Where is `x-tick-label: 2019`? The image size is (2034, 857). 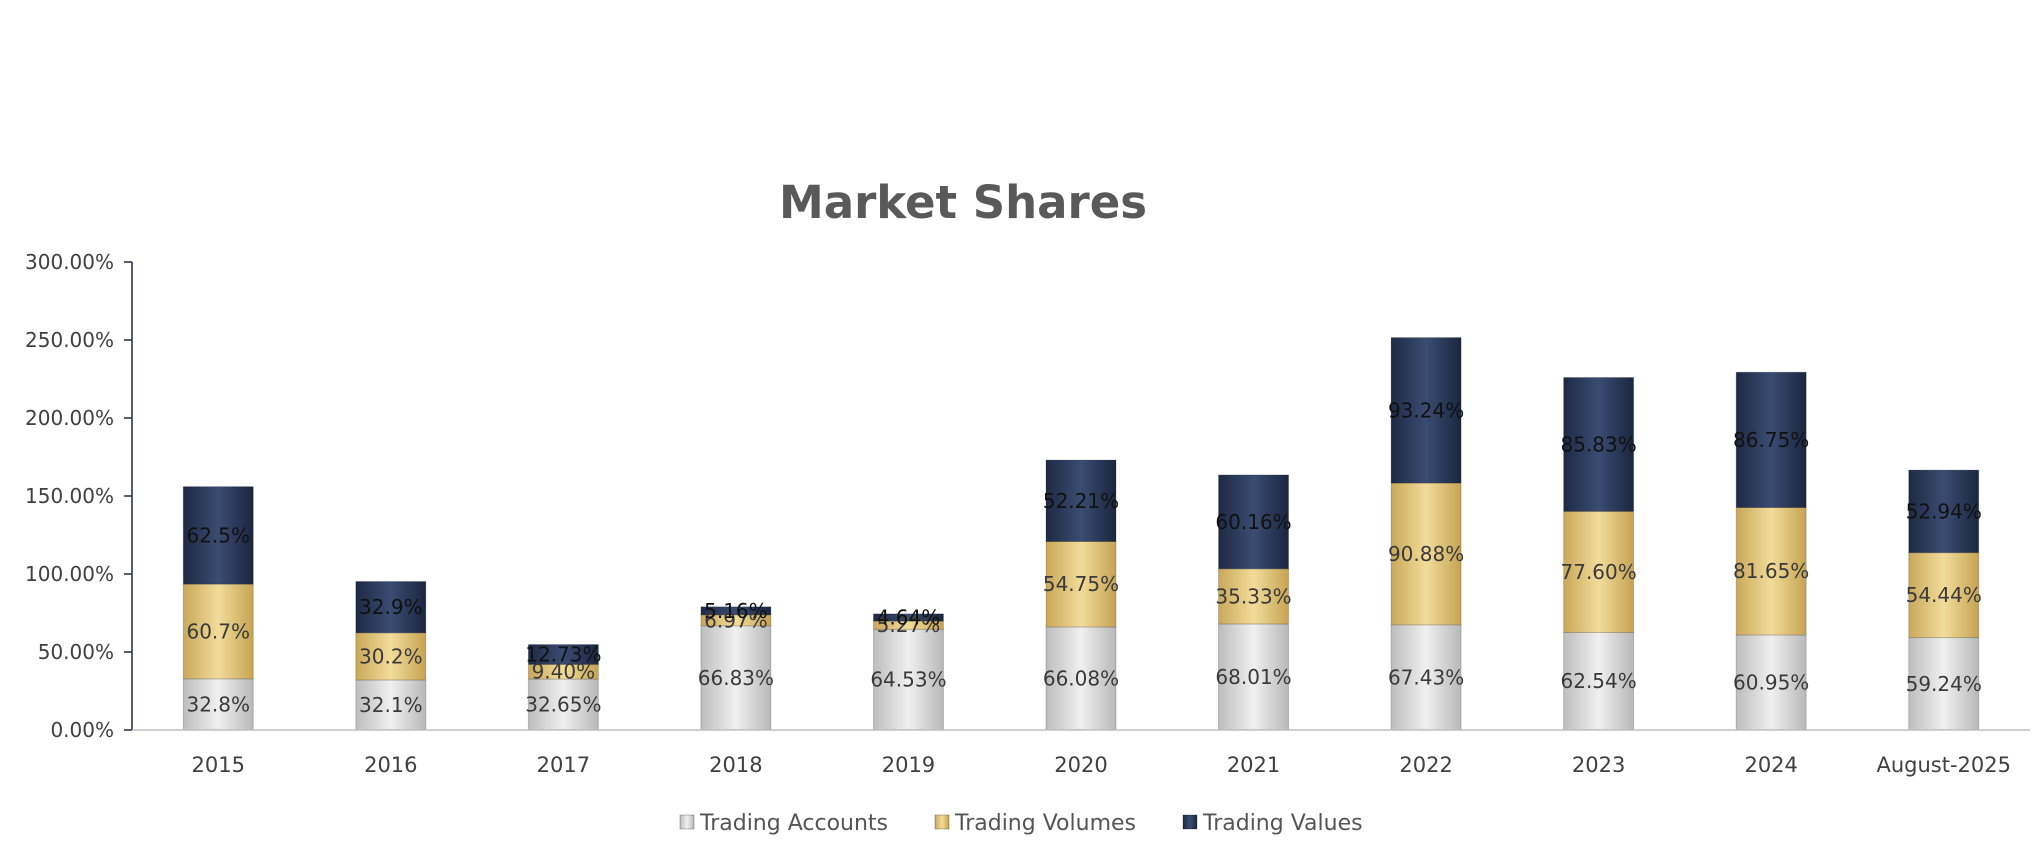
x-tick-label: 2019 is located at coordinates (908, 765).